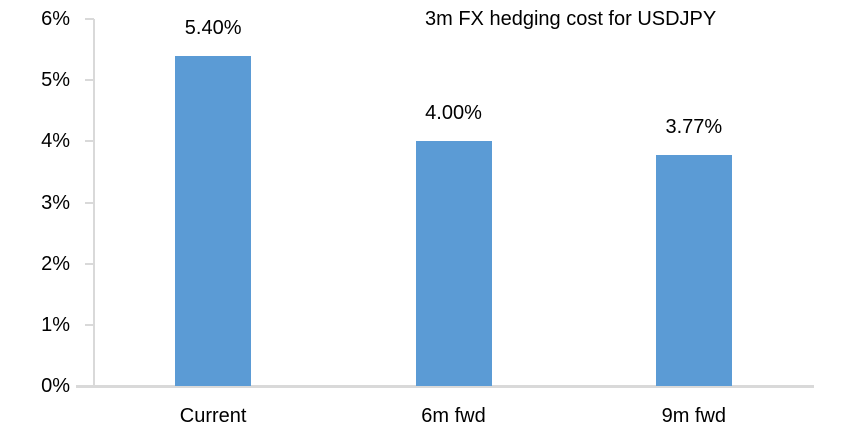 Image resolution: width=852 pixels, height=441 pixels. Describe the element at coordinates (453, 416) in the screenshot. I see `category-label-6m-fwd: 6m fwd` at that location.